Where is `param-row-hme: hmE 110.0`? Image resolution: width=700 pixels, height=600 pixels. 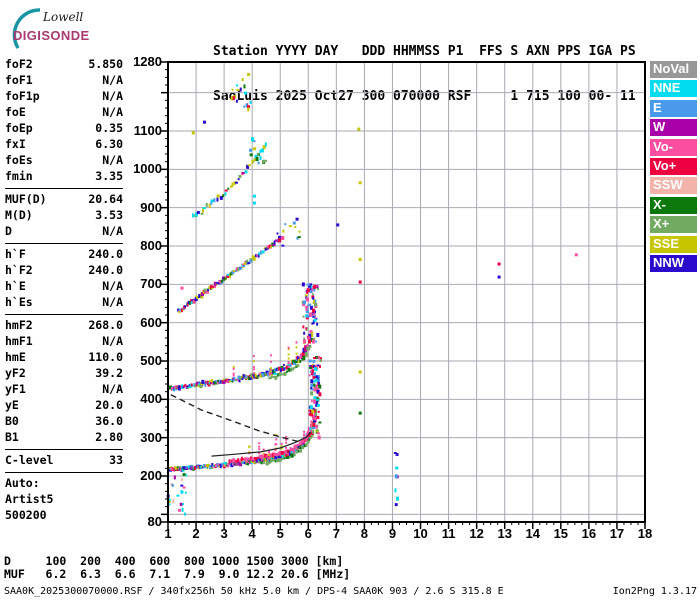 param-row-hme: hmE 110.0 is located at coordinates (64, 358).